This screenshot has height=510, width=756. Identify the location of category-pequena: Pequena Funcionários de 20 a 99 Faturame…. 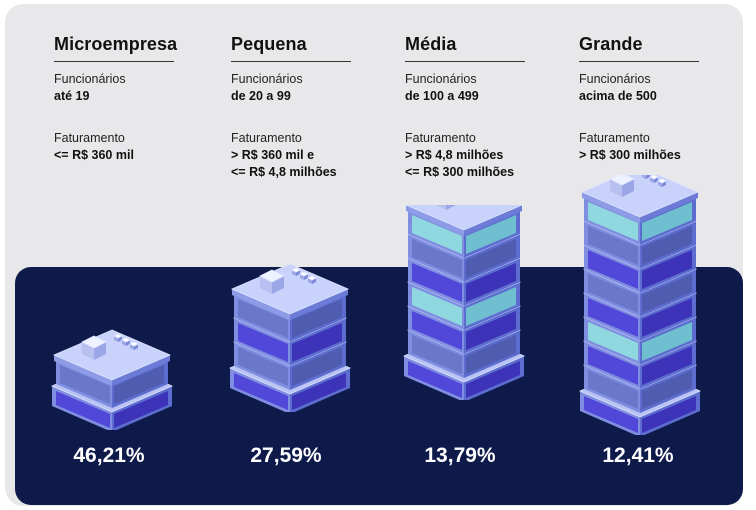
(306, 107).